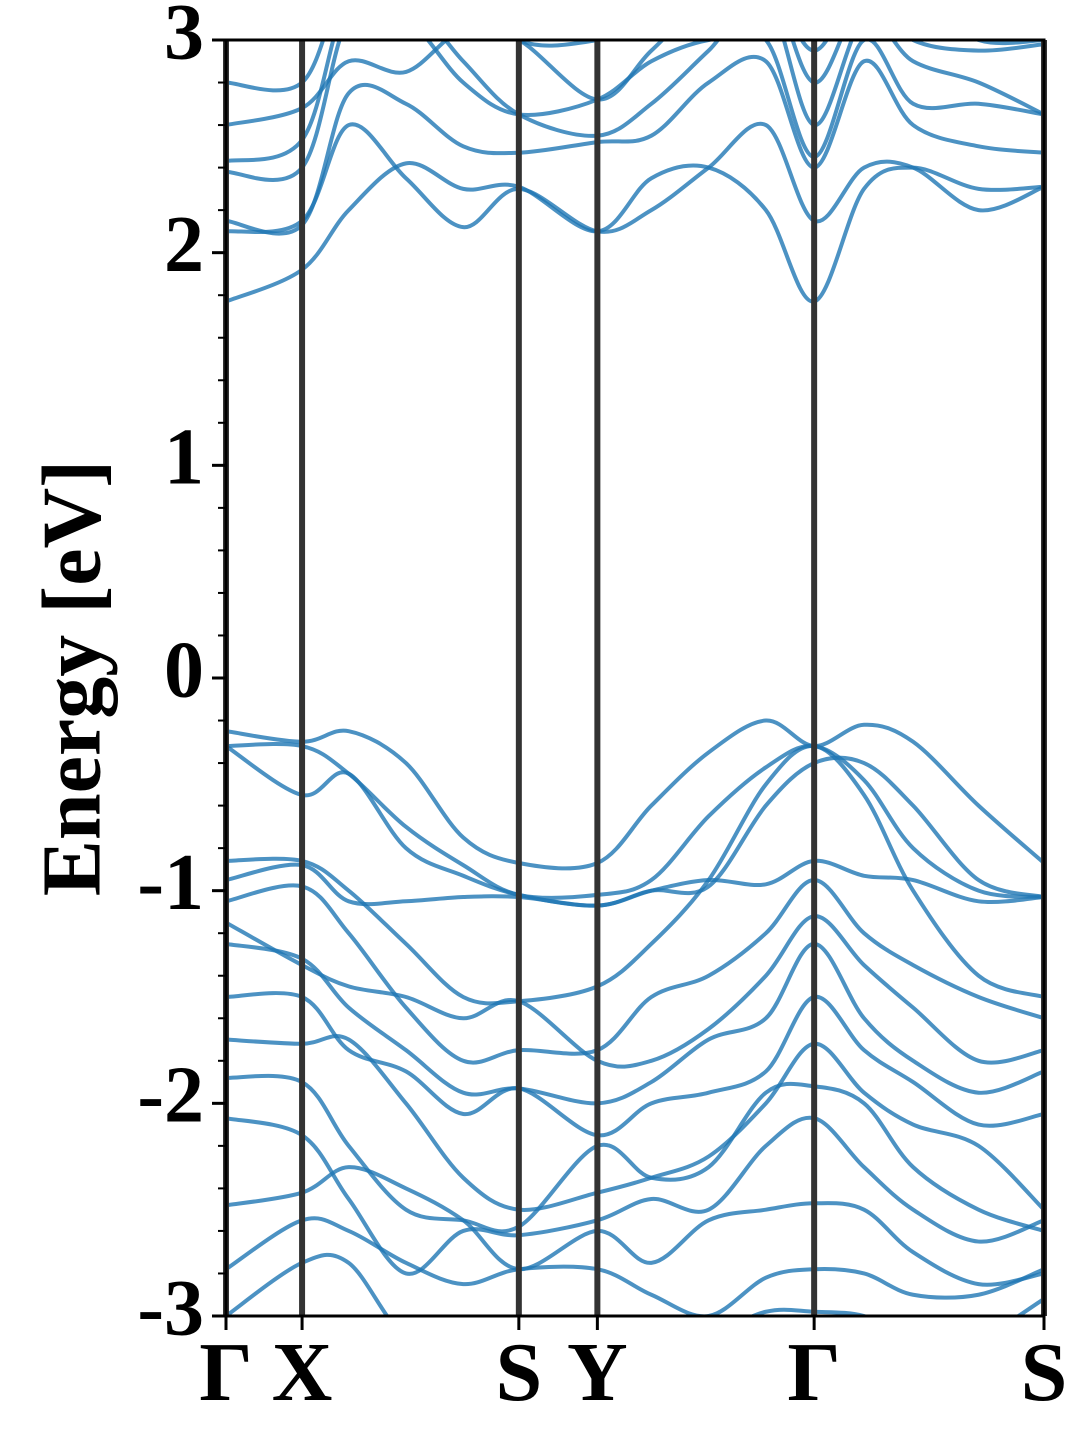  What do you see at coordinates (170, 1308) in the screenshot?
I see `y-tick-label: -3` at bounding box center [170, 1308].